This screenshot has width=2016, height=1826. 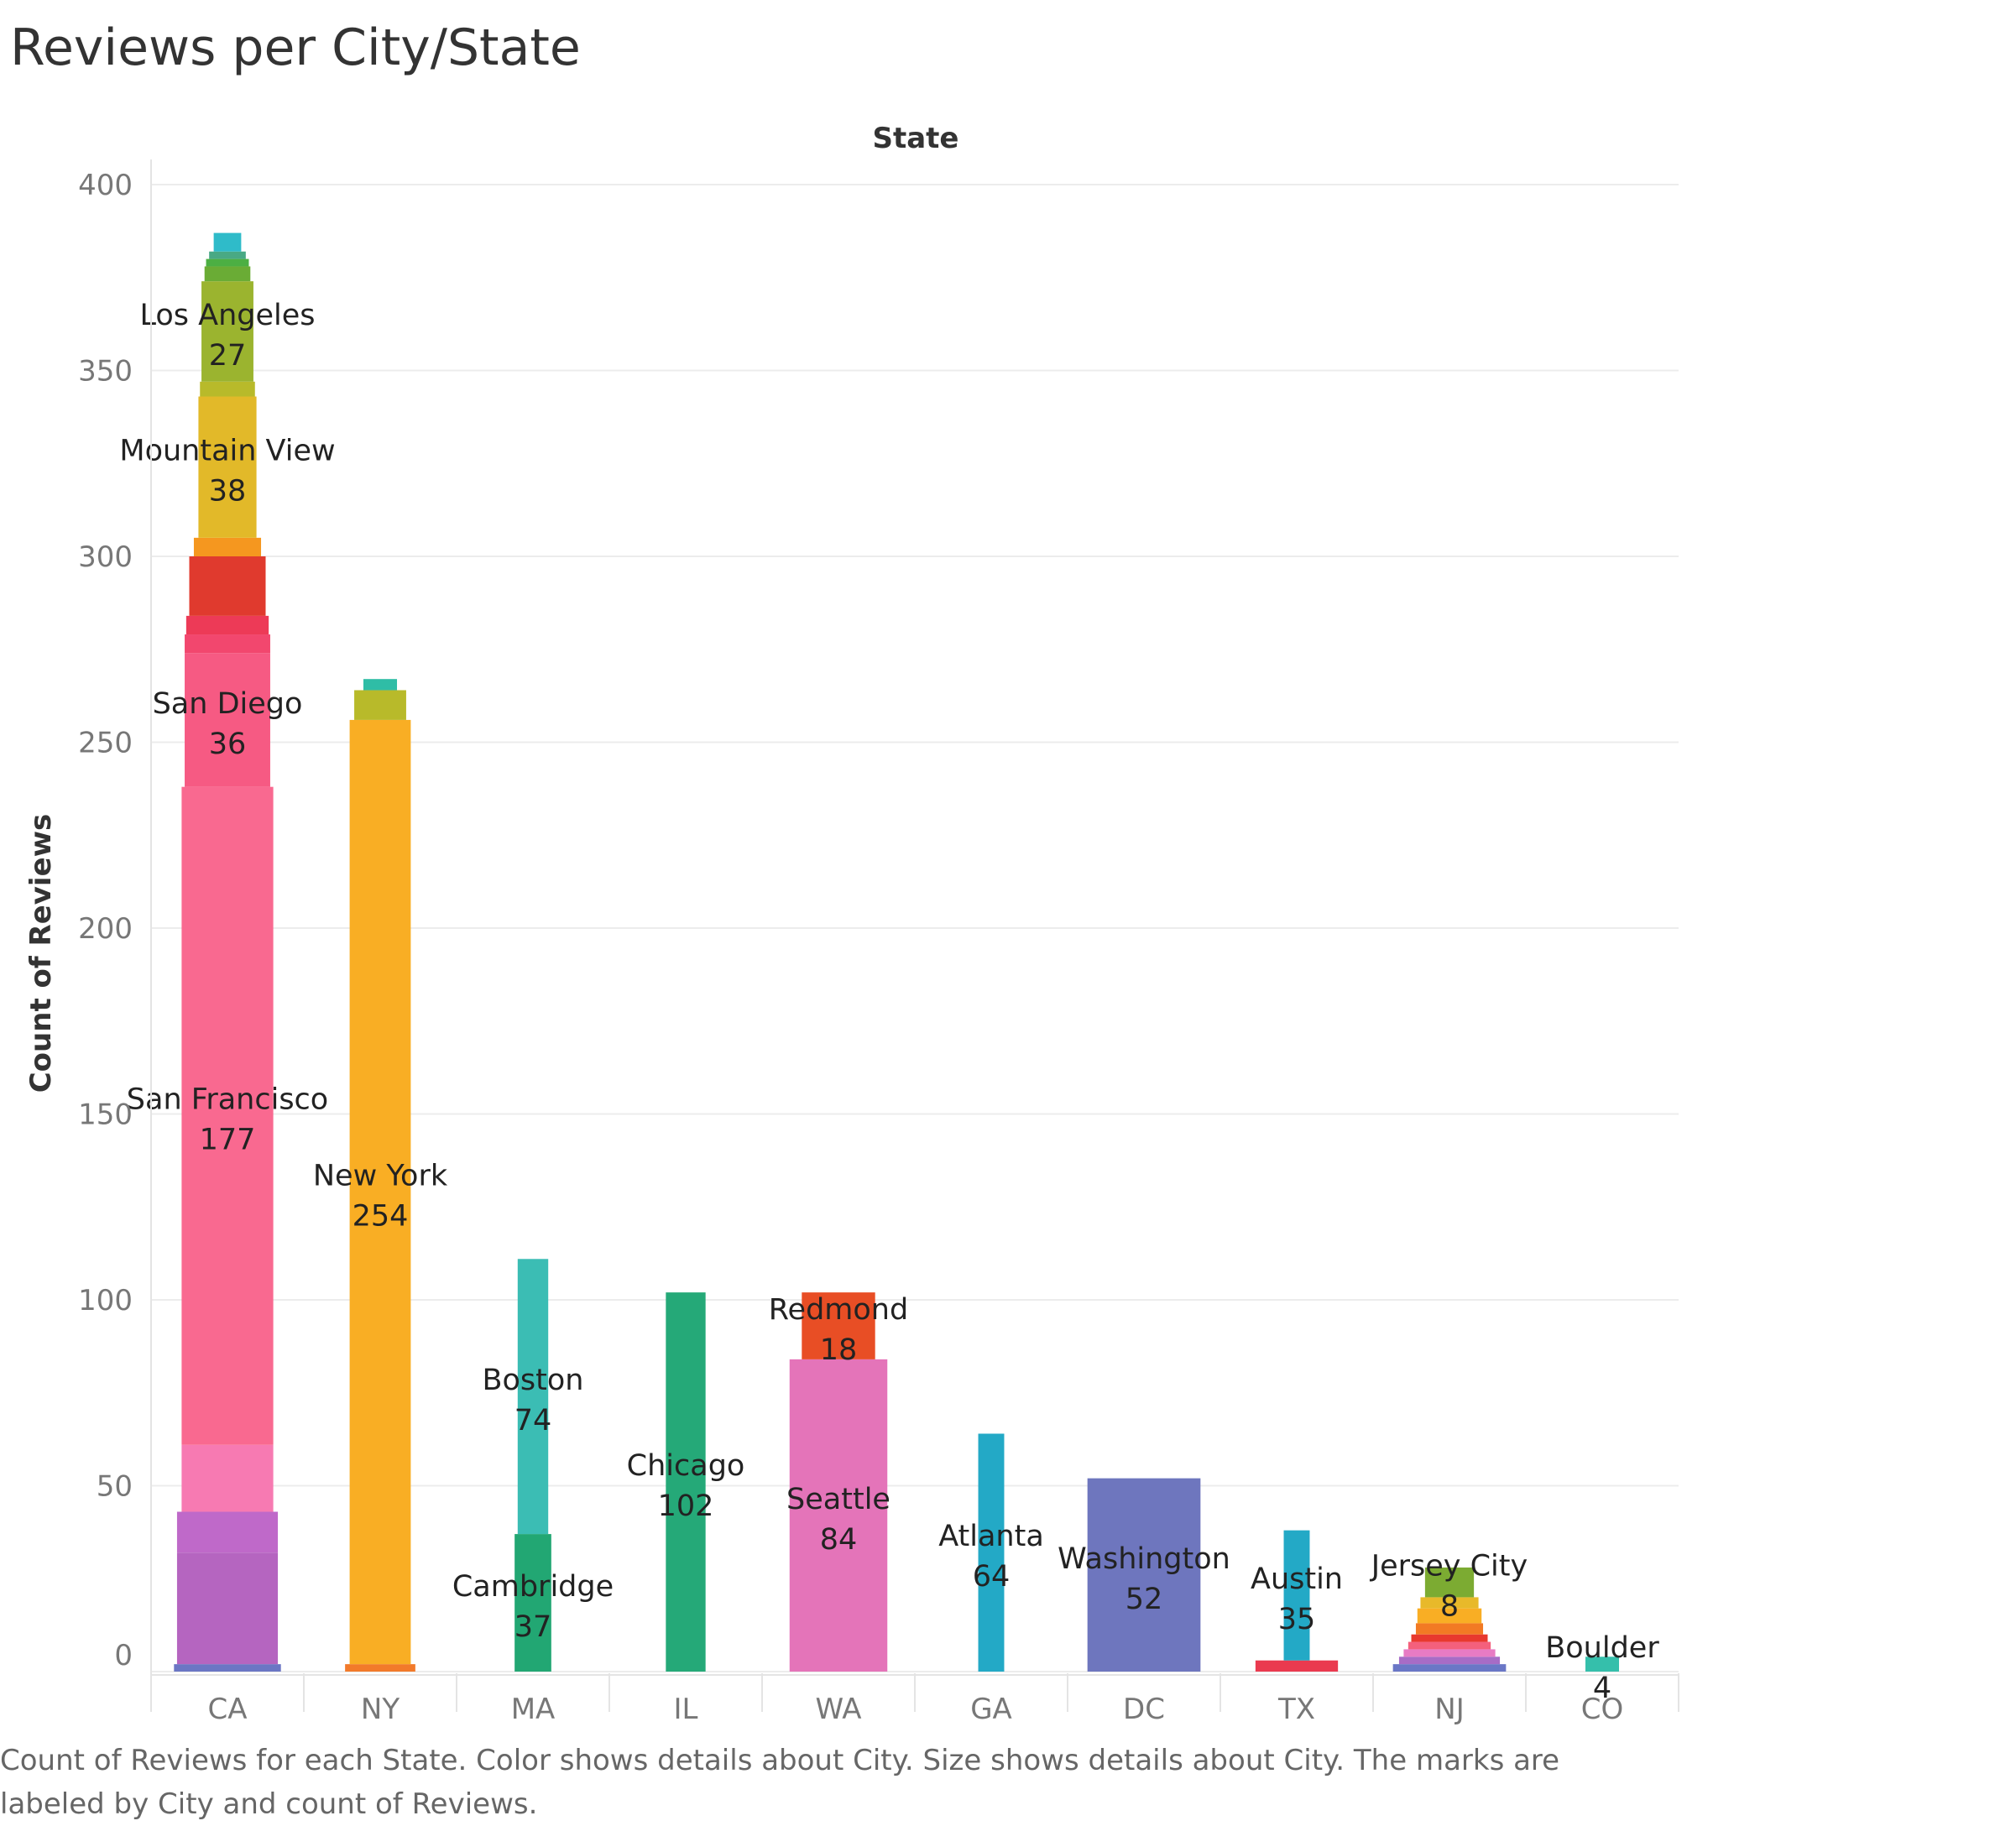 What do you see at coordinates (228, 492) in the screenshot?
I see `mark-label-count: 38` at bounding box center [228, 492].